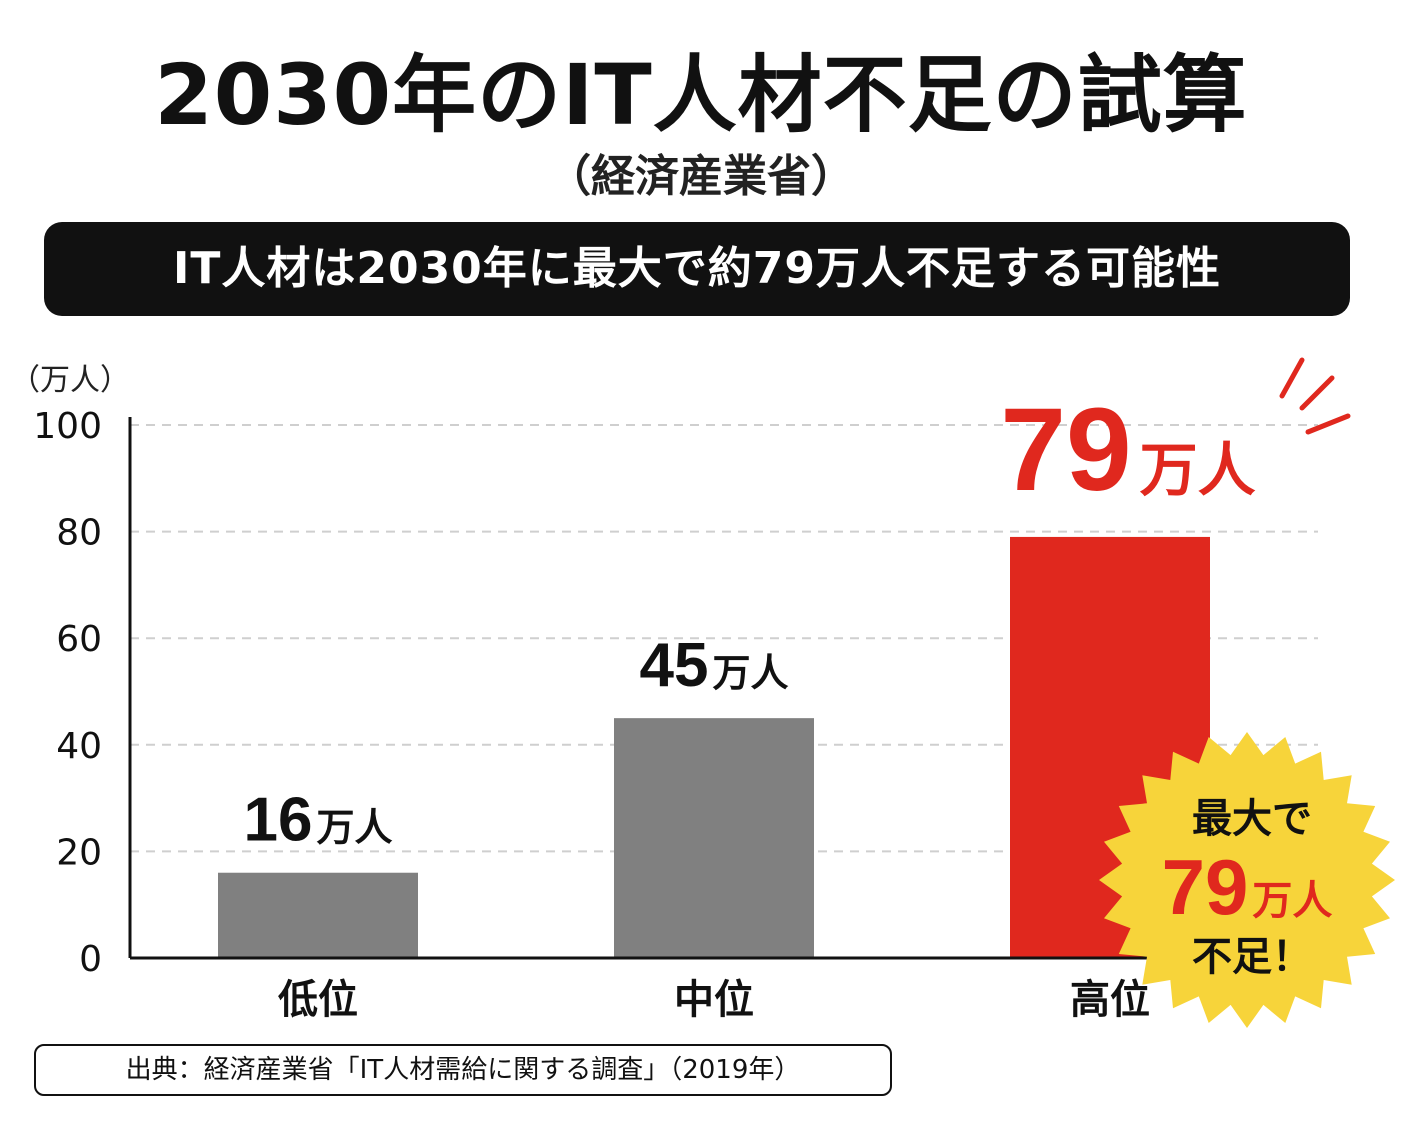  Describe the element at coordinates (1205, 887) in the screenshot. I see `badge-number: 79` at that location.